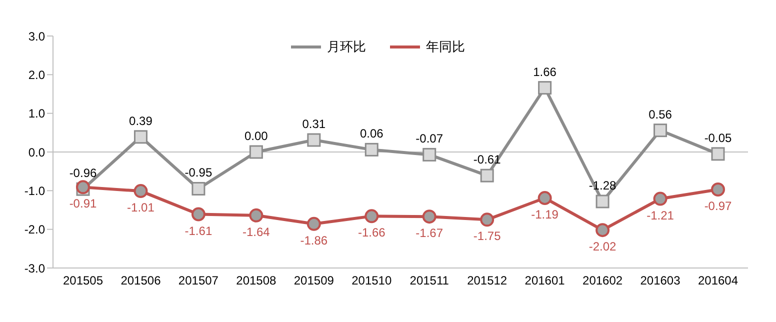  I want to click on data-label: -0.61, so click(487, 159).